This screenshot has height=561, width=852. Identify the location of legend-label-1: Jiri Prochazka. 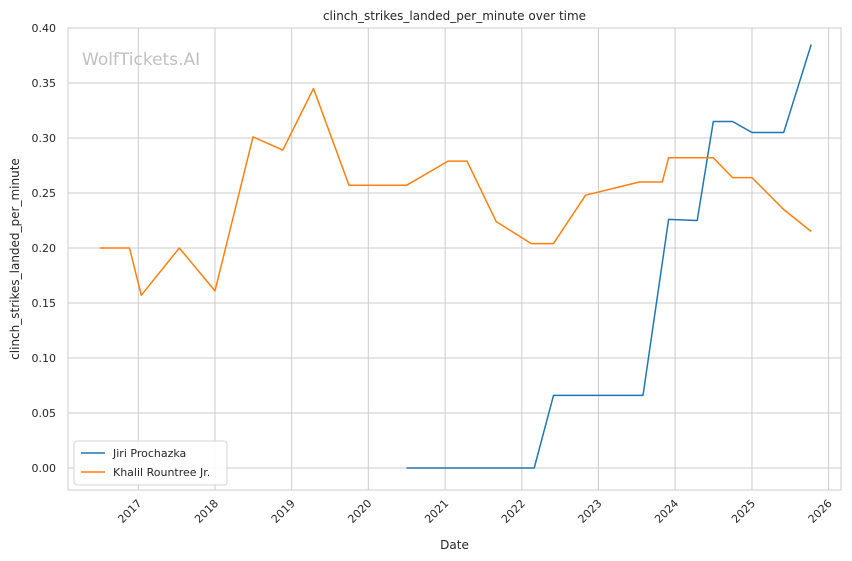
(149, 453).